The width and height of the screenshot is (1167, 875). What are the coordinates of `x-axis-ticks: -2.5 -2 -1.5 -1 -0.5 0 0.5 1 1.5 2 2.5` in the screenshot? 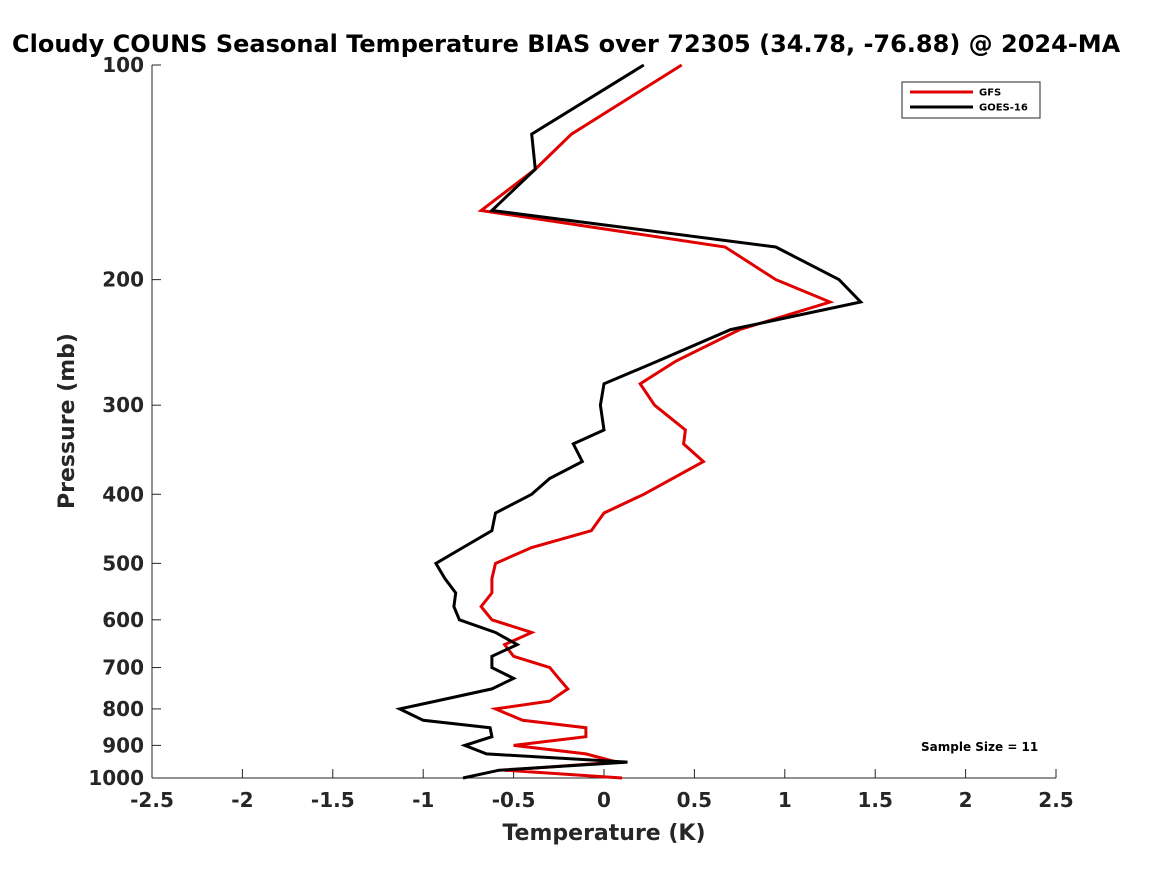 It's located at (602, 790).